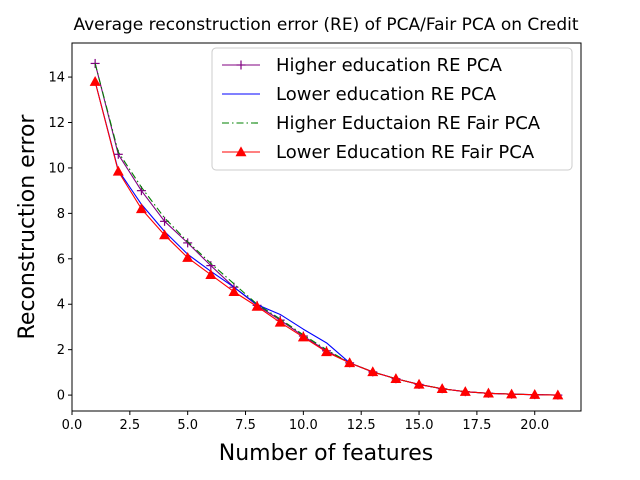  I want to click on legend-label: Lower Education RE Fair PCA, so click(405, 152).